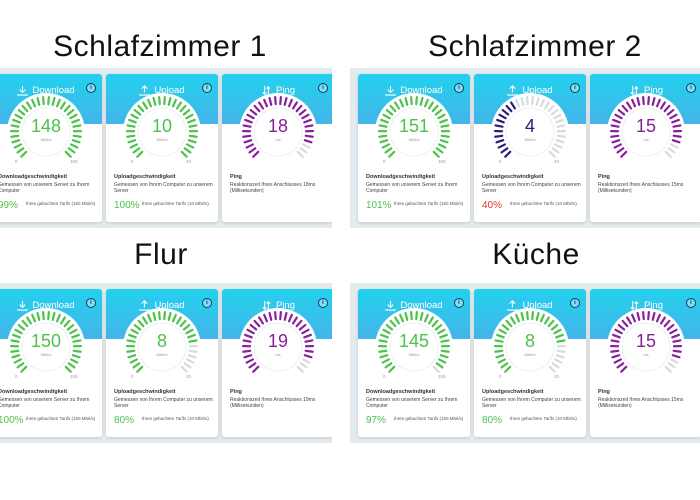 The height and width of the screenshot is (500, 700). I want to click on ping-unit: ms, so click(646, 139).